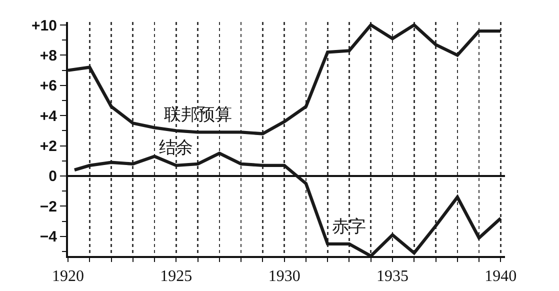 This screenshot has height=291, width=559. I want to click on annotation: 联邦预算, so click(198, 115).